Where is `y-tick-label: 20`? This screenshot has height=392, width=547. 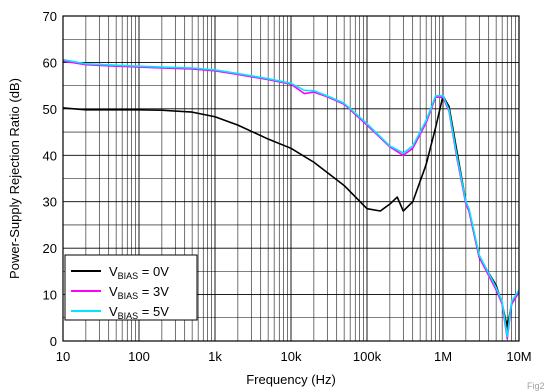 y-tick-label: 20 is located at coordinates (50, 248).